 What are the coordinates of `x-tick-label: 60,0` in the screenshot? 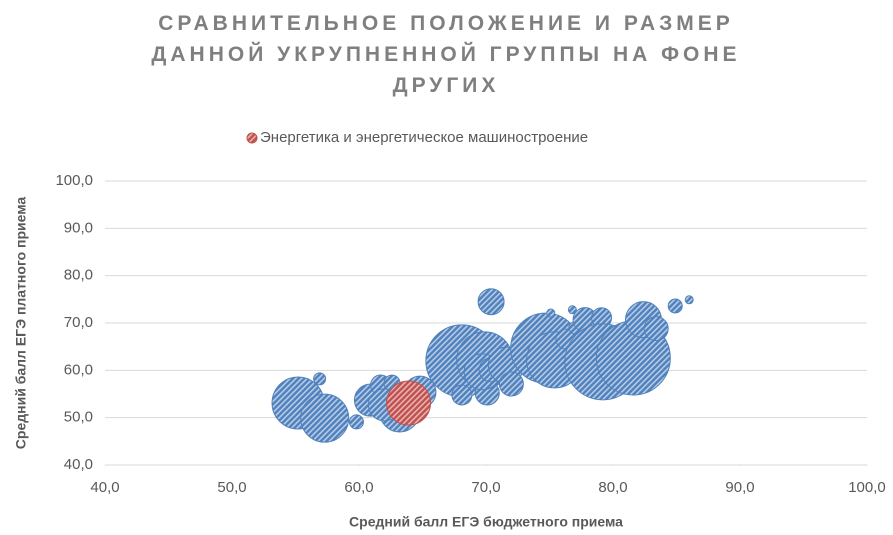 It's located at (358, 487).